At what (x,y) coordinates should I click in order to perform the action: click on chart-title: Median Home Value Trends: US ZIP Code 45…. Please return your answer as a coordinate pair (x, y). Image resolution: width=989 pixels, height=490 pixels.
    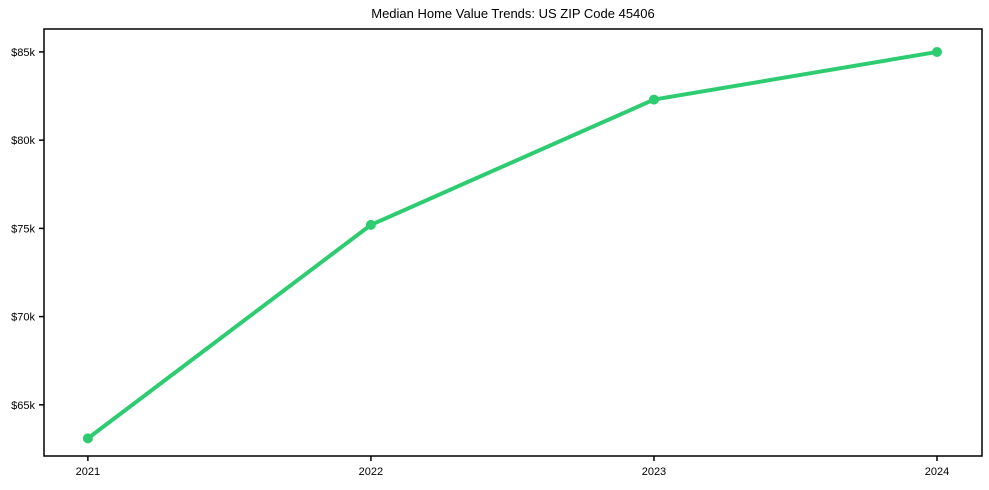
    Looking at the image, I should click on (513, 13).